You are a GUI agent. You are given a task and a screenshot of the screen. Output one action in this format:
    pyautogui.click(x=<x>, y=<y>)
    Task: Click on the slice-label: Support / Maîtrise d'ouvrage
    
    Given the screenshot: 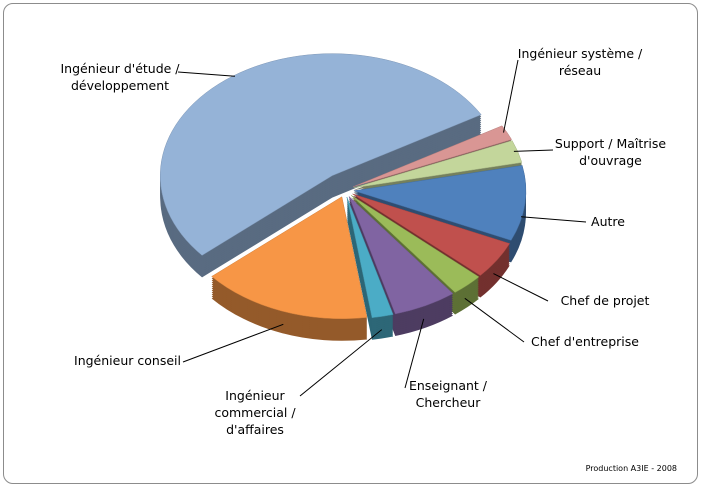 What is the action you would take?
    pyautogui.click(x=610, y=152)
    